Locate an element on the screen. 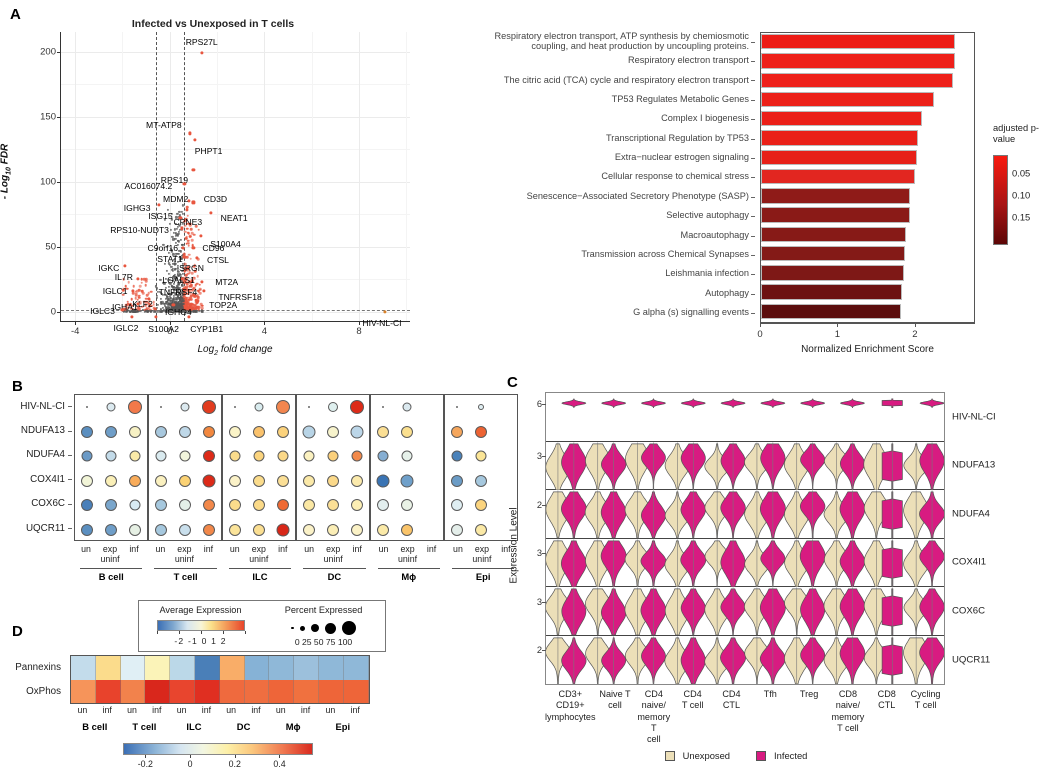 The width and height of the screenshot is (1061, 769). violin-facet-canvas is located at coordinates (745, 562).